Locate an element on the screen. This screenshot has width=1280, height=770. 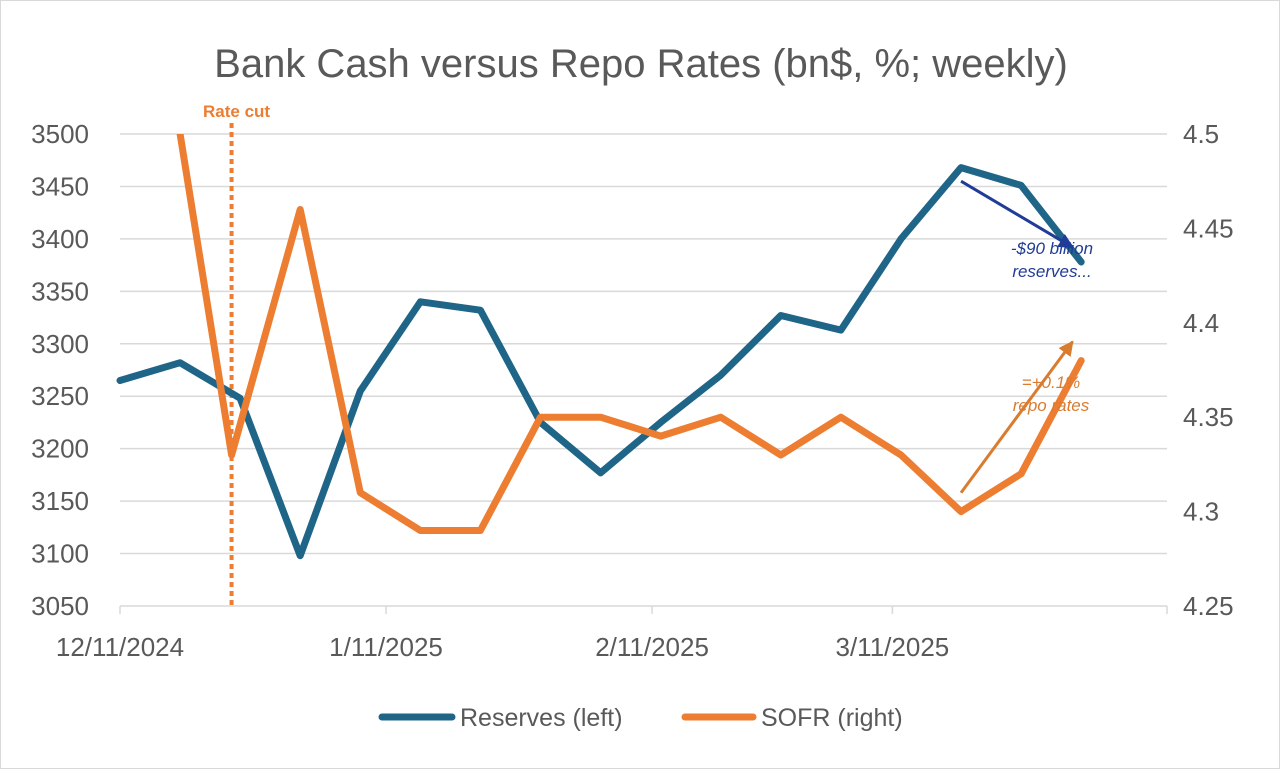
left-axis-ticks: 3050 3100 3150 3200 3250 3300 3350 3400 3450 3500 is located at coordinates (60, 370).